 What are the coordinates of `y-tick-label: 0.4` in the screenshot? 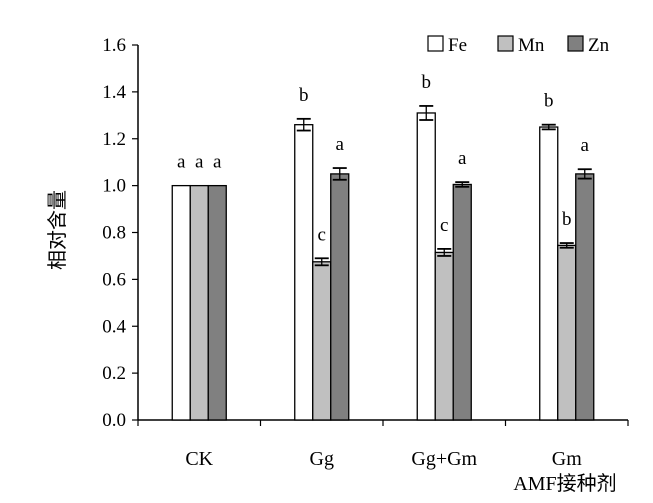 It's located at (114, 326).